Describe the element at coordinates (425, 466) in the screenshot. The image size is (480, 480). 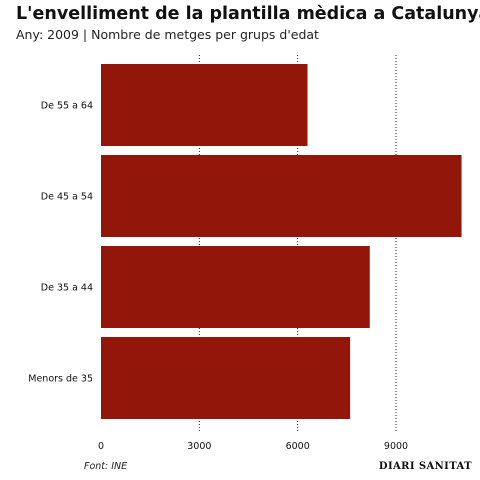
I see `brand-logo: DIARI SANITAT` at that location.